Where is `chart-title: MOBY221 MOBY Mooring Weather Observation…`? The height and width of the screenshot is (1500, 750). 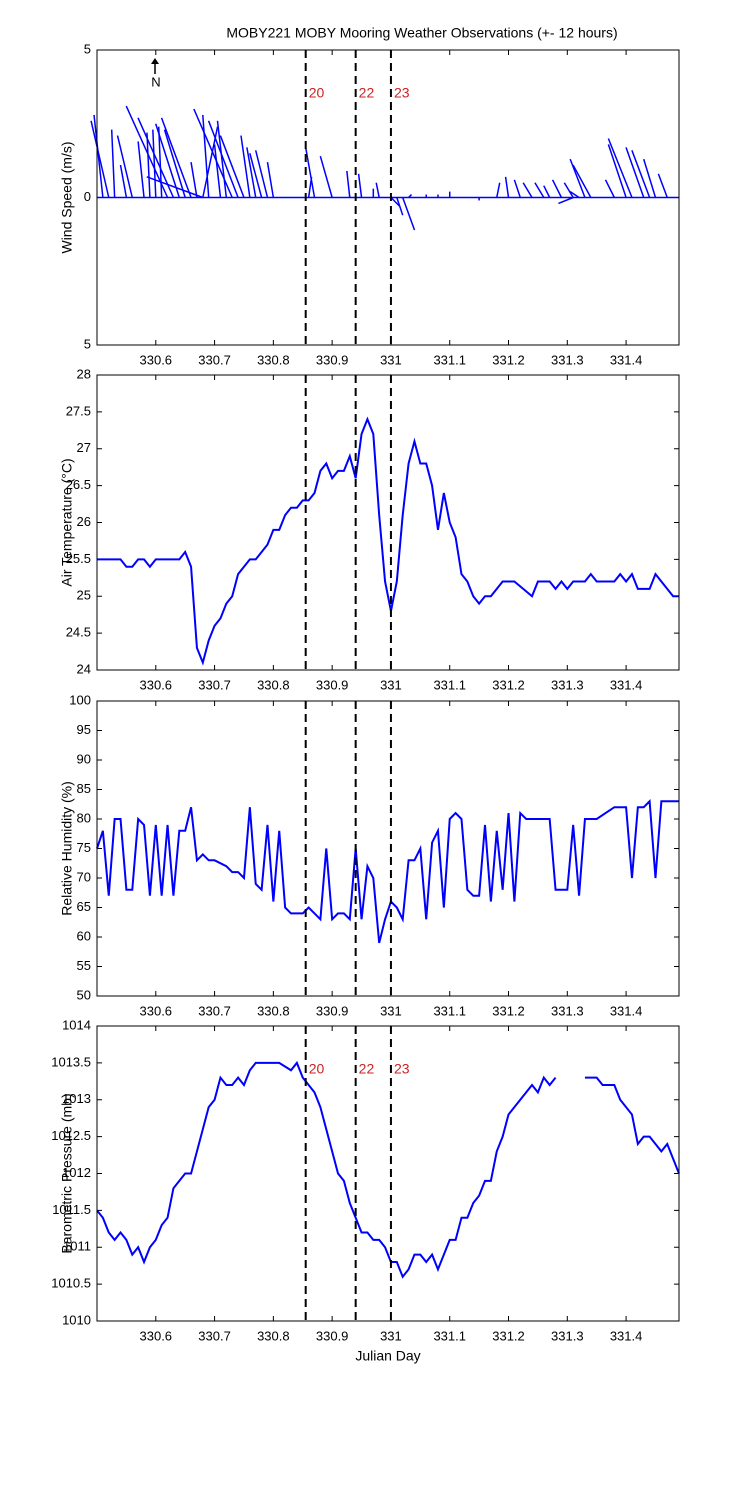 chart-title: MOBY221 MOBY Mooring Weather Observation… is located at coordinates (421, 33).